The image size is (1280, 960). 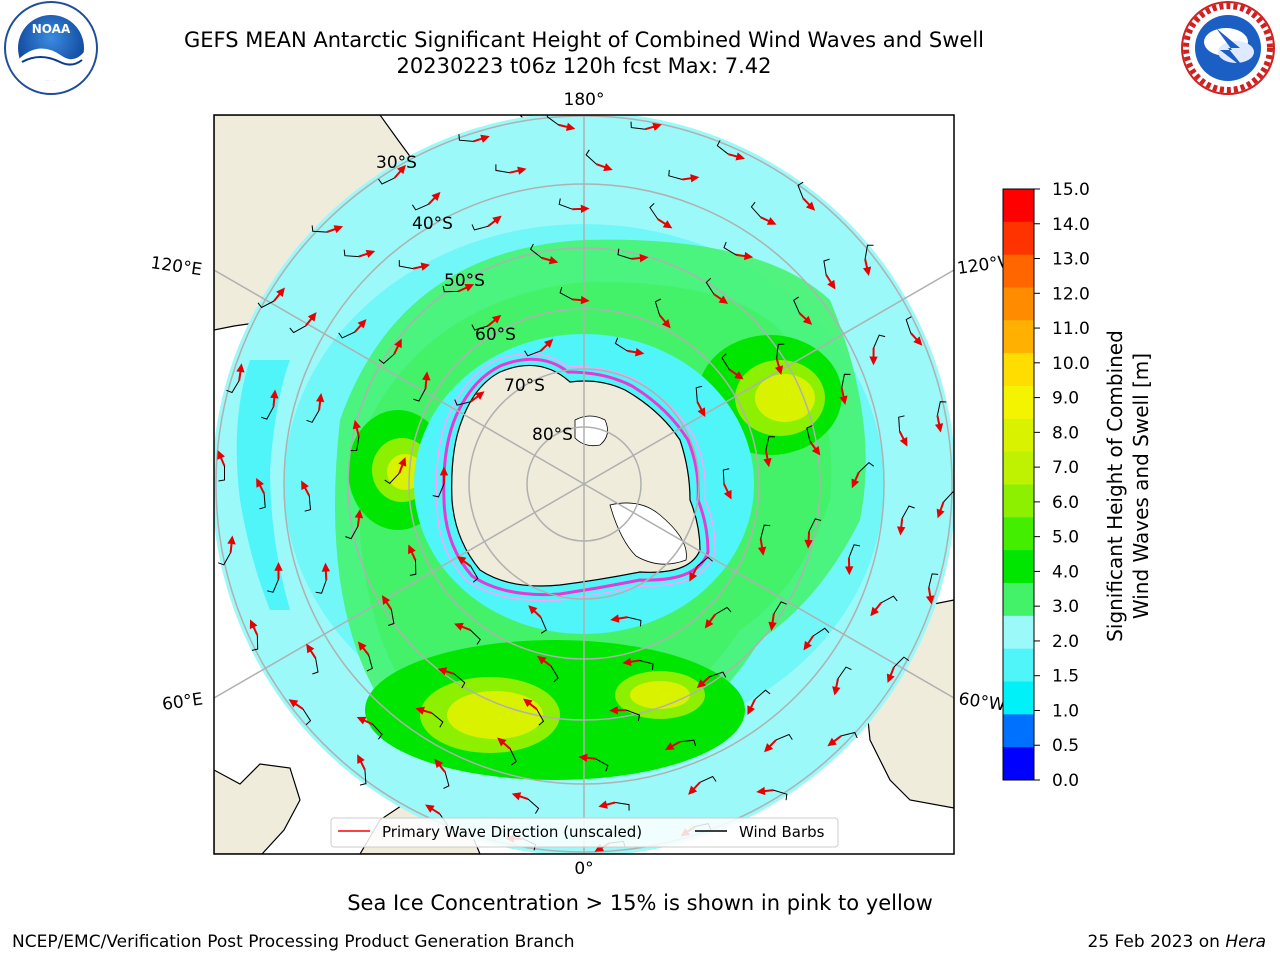 I want to click on noaa-logo: NOAA, so click(x=51, y=48).